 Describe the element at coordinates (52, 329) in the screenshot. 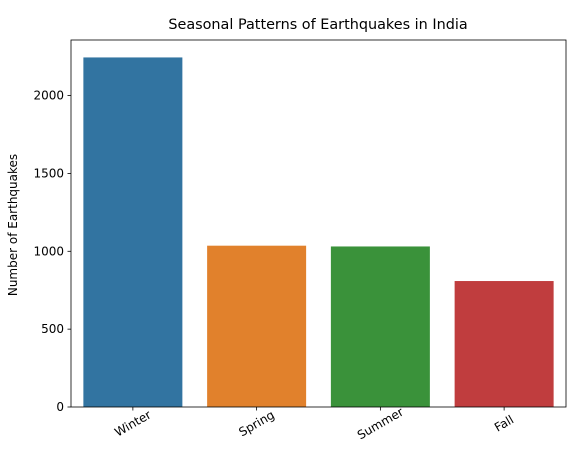

I see `y-tick-label: 500` at that location.